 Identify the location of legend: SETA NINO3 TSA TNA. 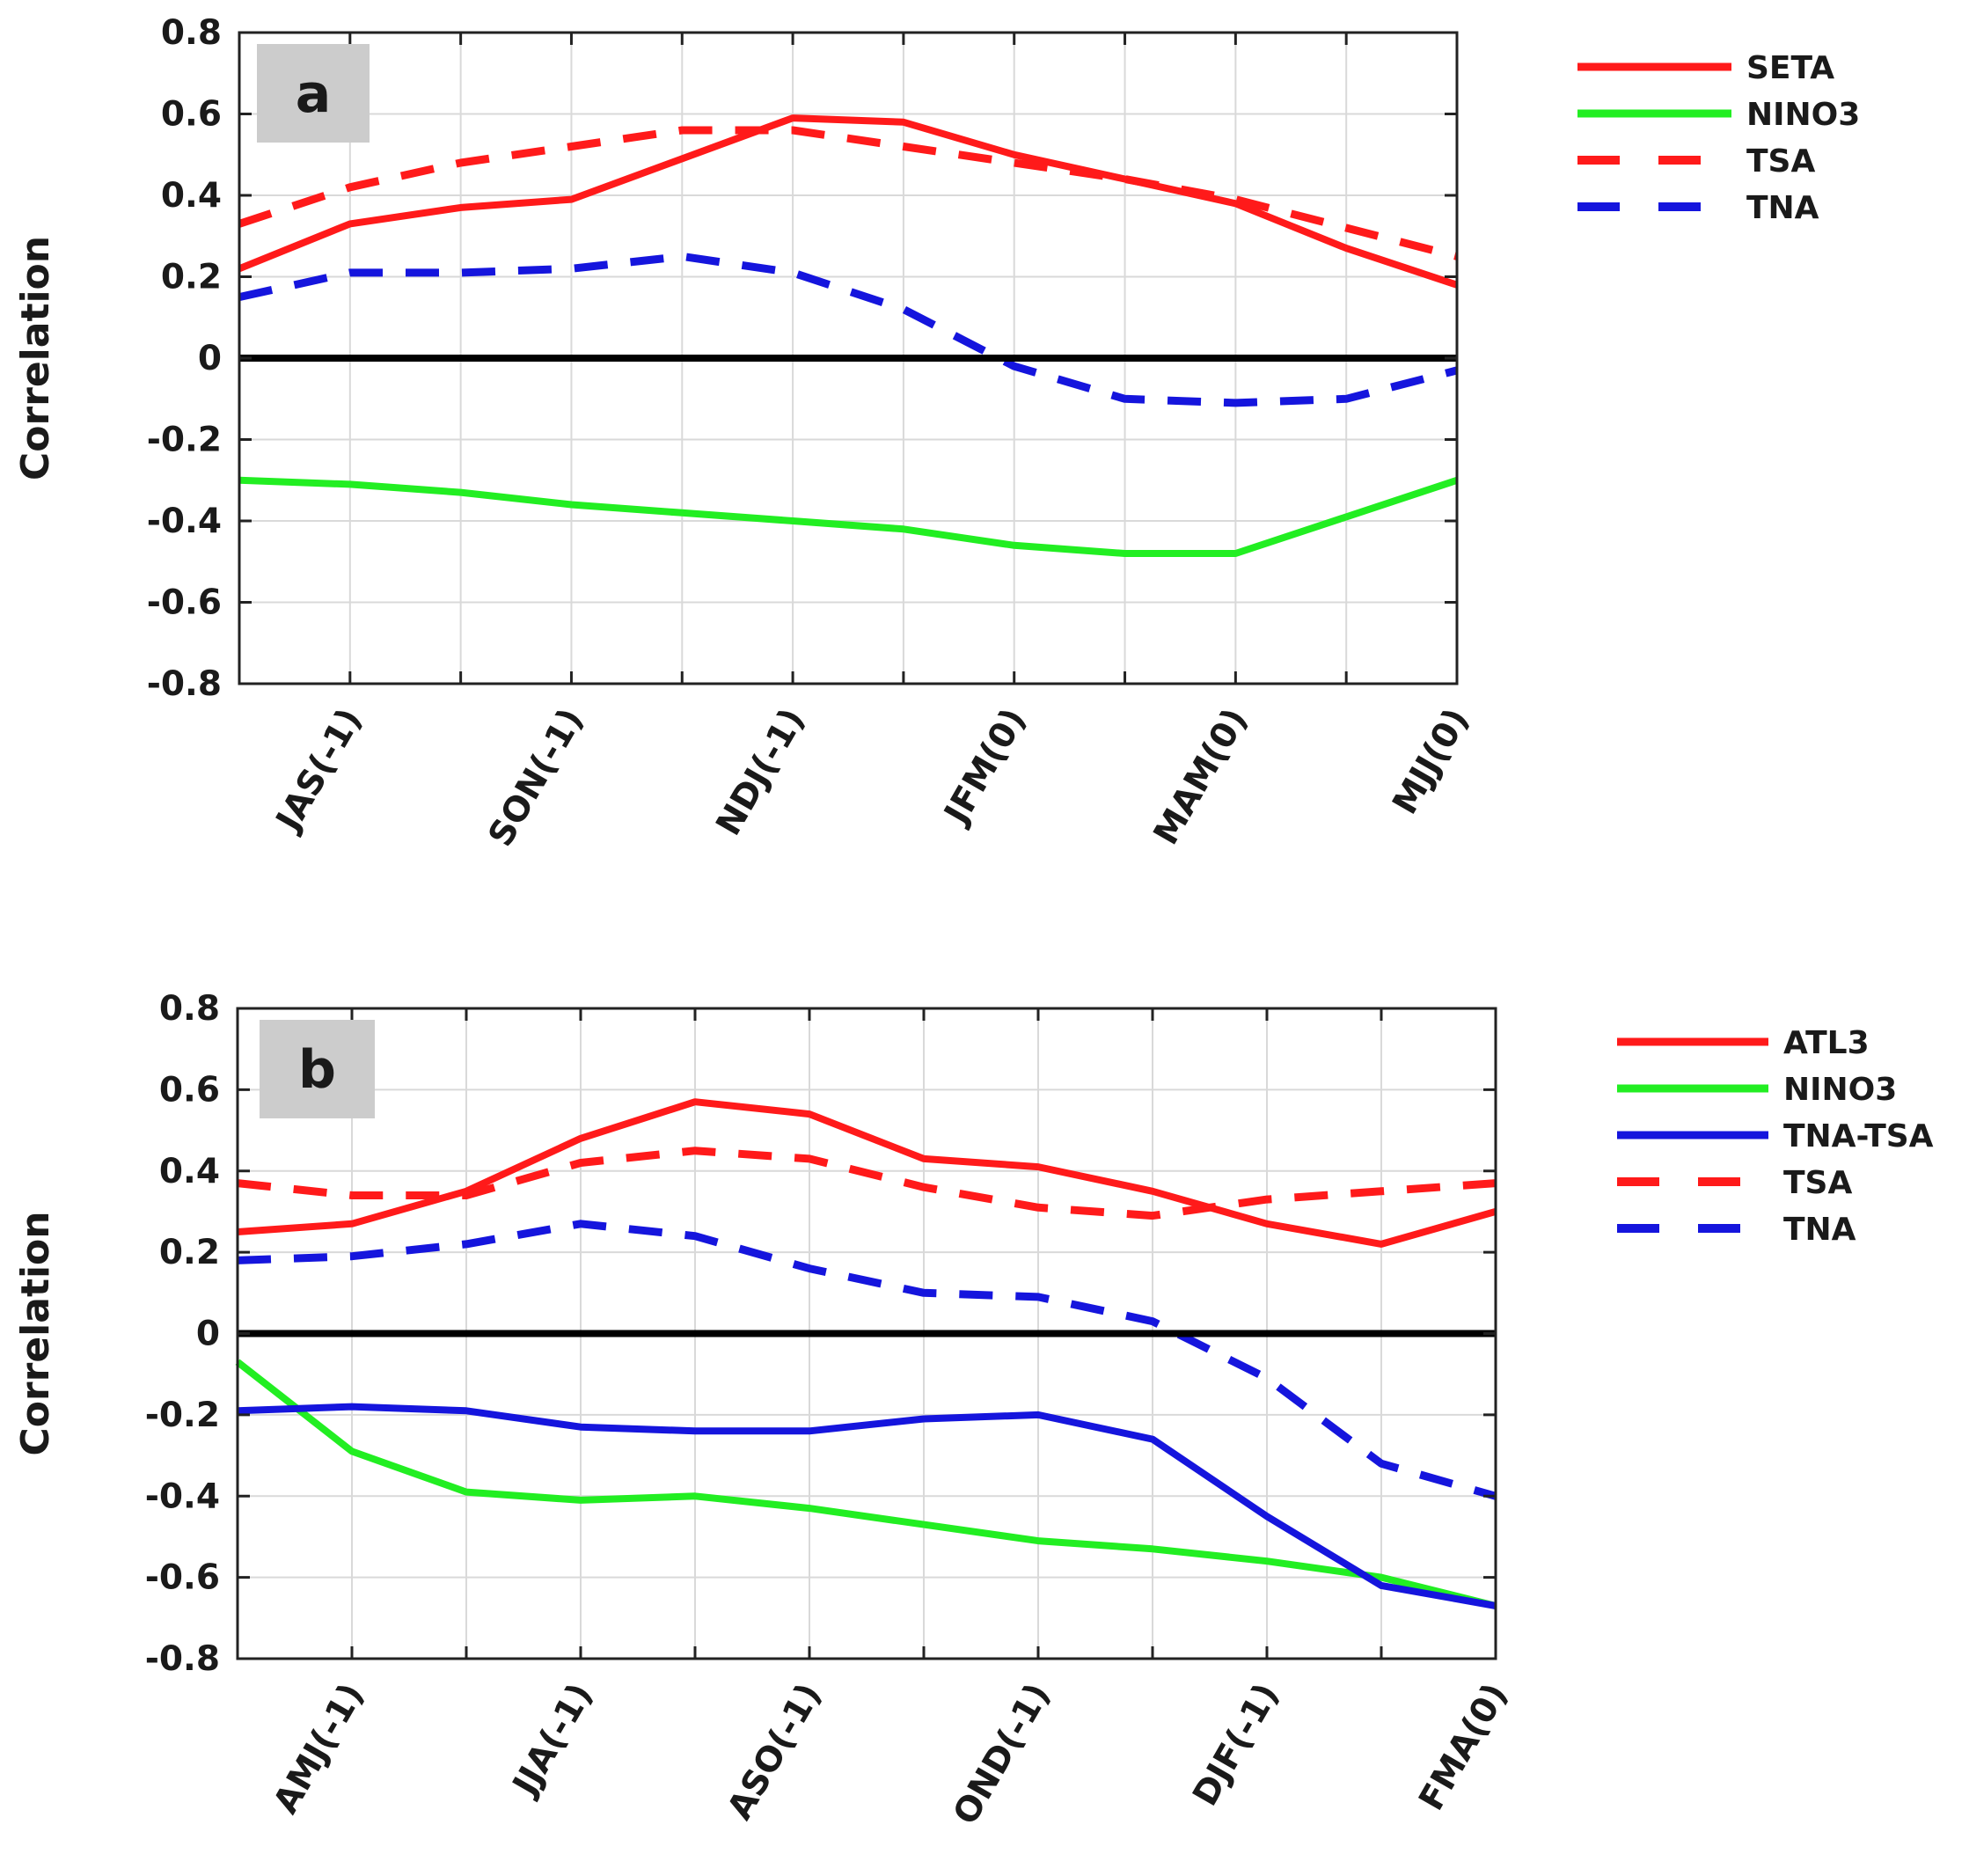
(1718, 138).